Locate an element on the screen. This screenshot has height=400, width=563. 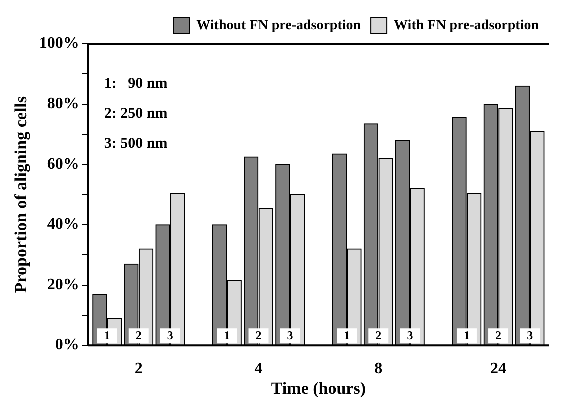
annotation: 2: 250 nm is located at coordinates (136, 114).